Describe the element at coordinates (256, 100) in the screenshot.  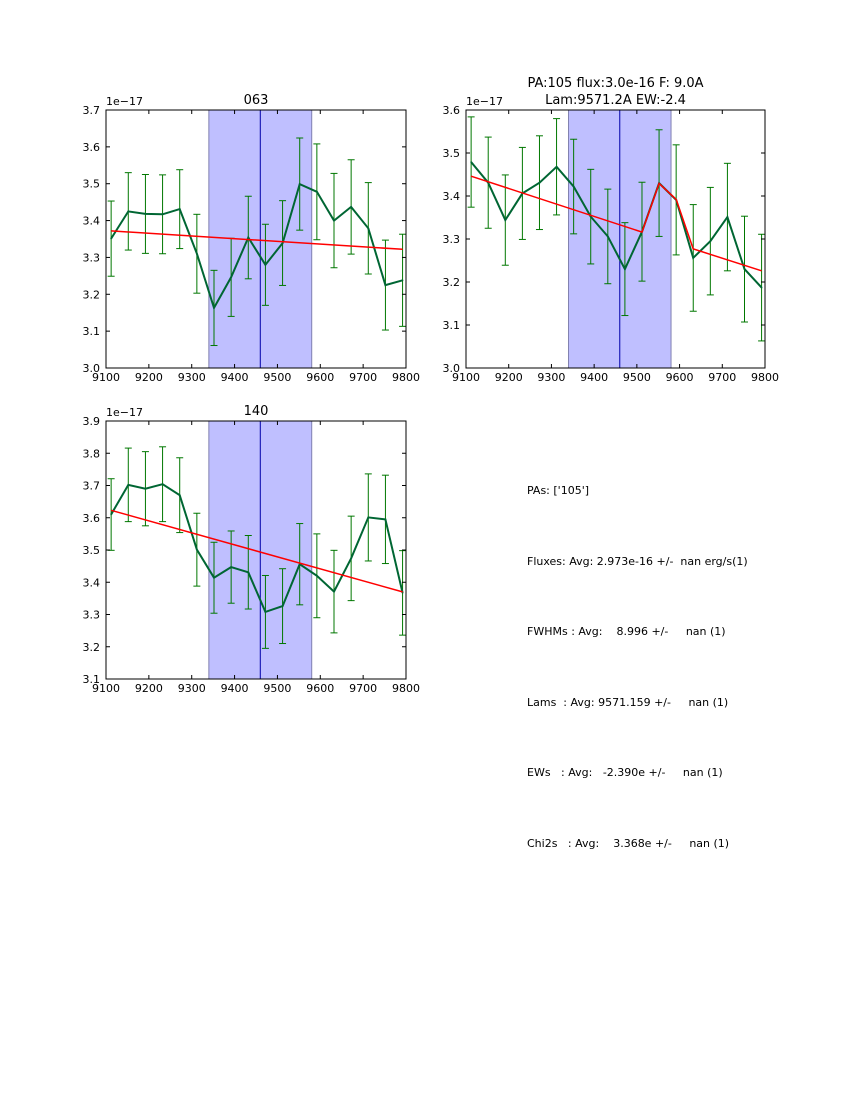
I see `chart-title: 063` at that location.